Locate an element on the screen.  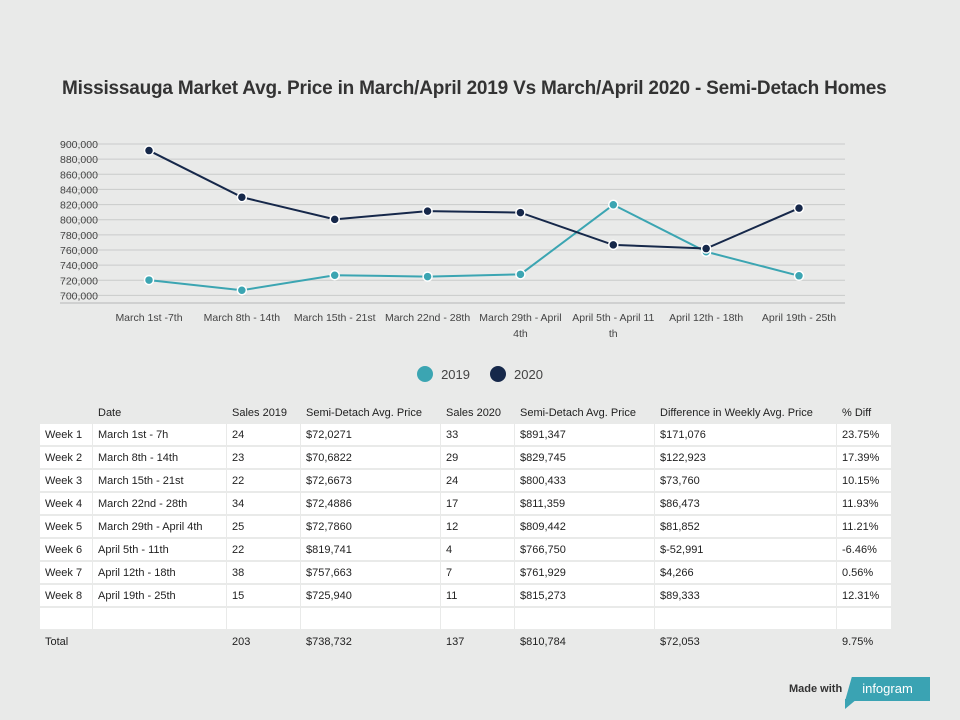
table-cell: 15 is located at coordinates (264, 596).